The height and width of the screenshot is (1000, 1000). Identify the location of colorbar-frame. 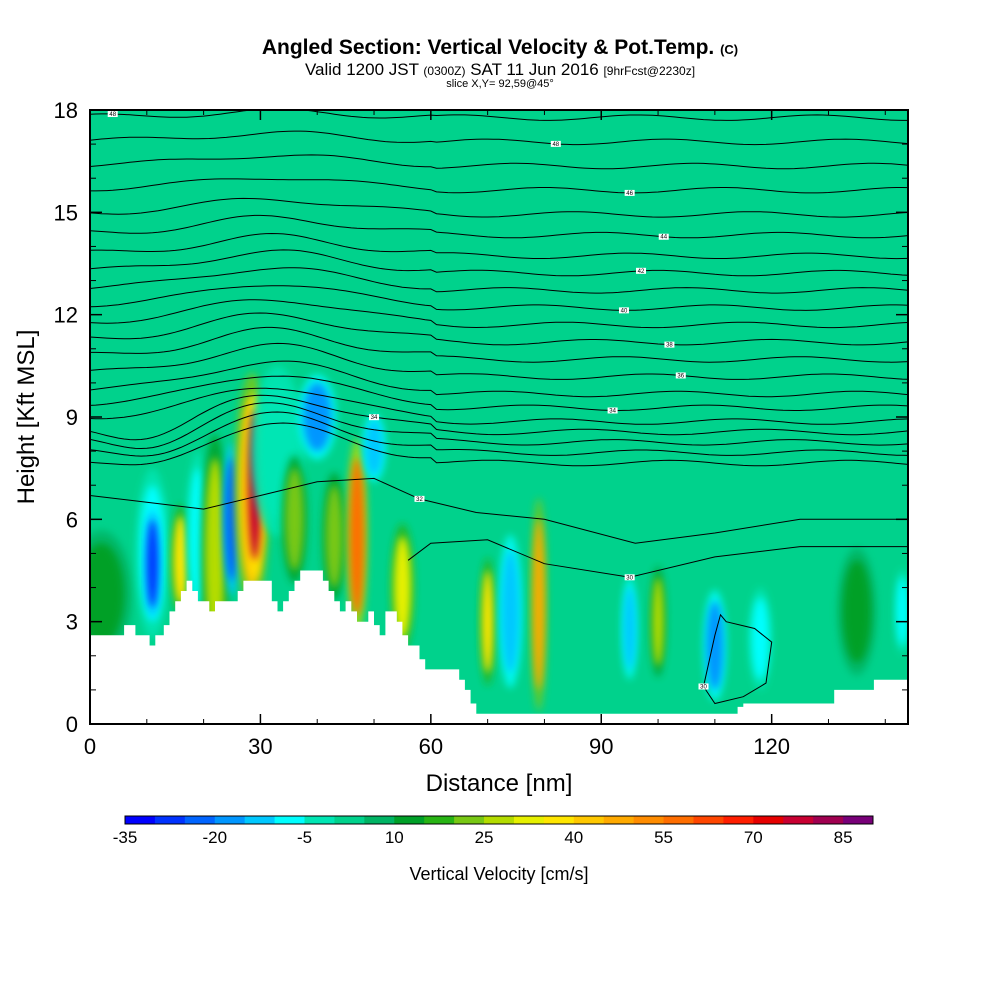
(499, 820).